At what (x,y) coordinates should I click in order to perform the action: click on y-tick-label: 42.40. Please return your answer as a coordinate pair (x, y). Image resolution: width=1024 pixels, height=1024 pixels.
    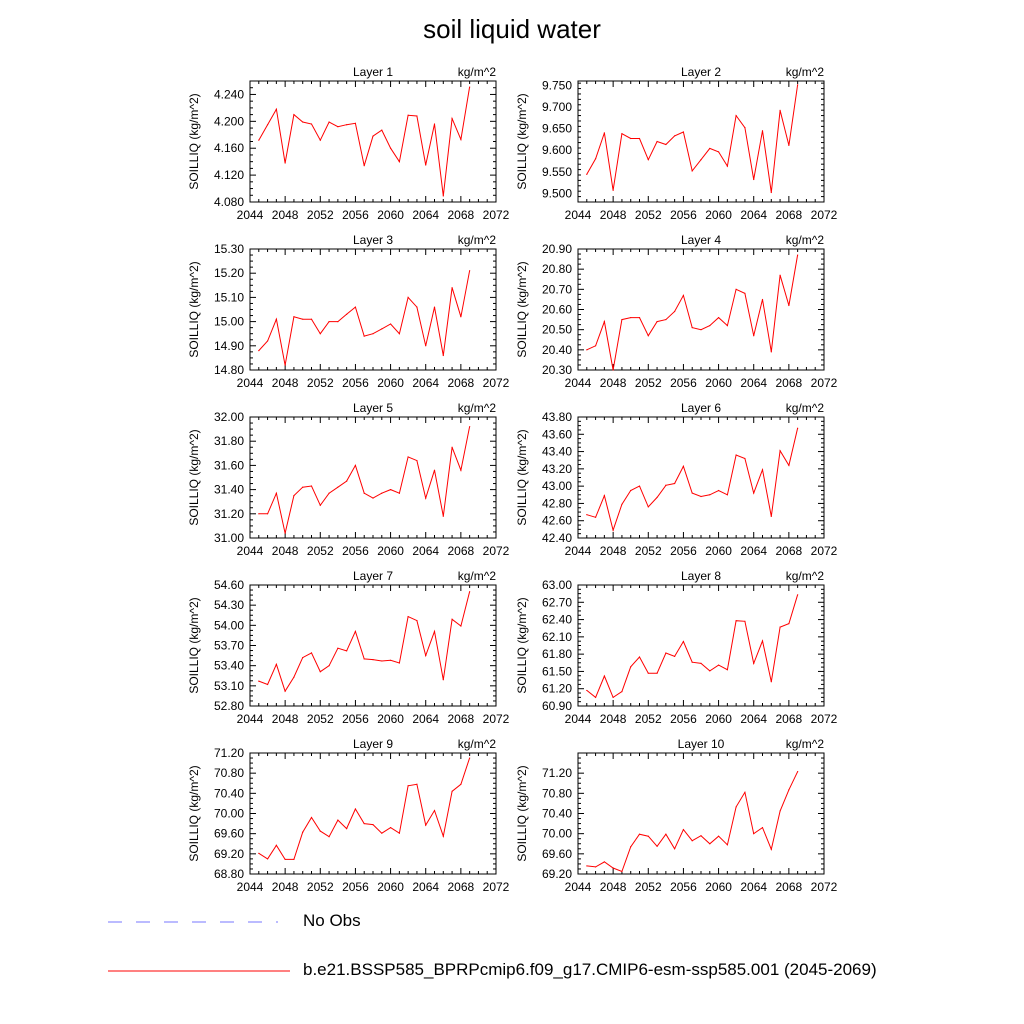
    Looking at the image, I should click on (557, 538).